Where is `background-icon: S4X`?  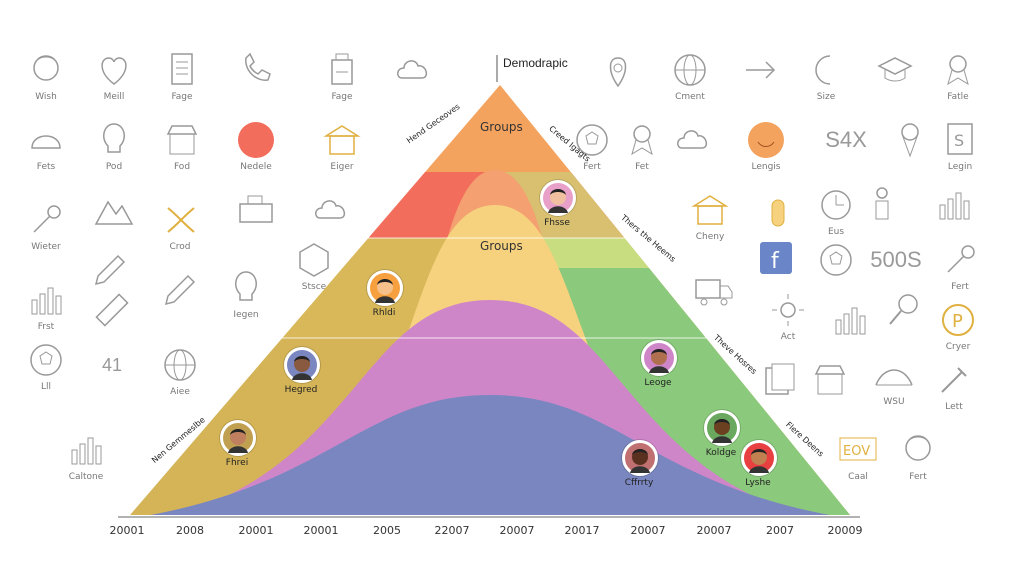
background-icon: S4X is located at coordinates (846, 140).